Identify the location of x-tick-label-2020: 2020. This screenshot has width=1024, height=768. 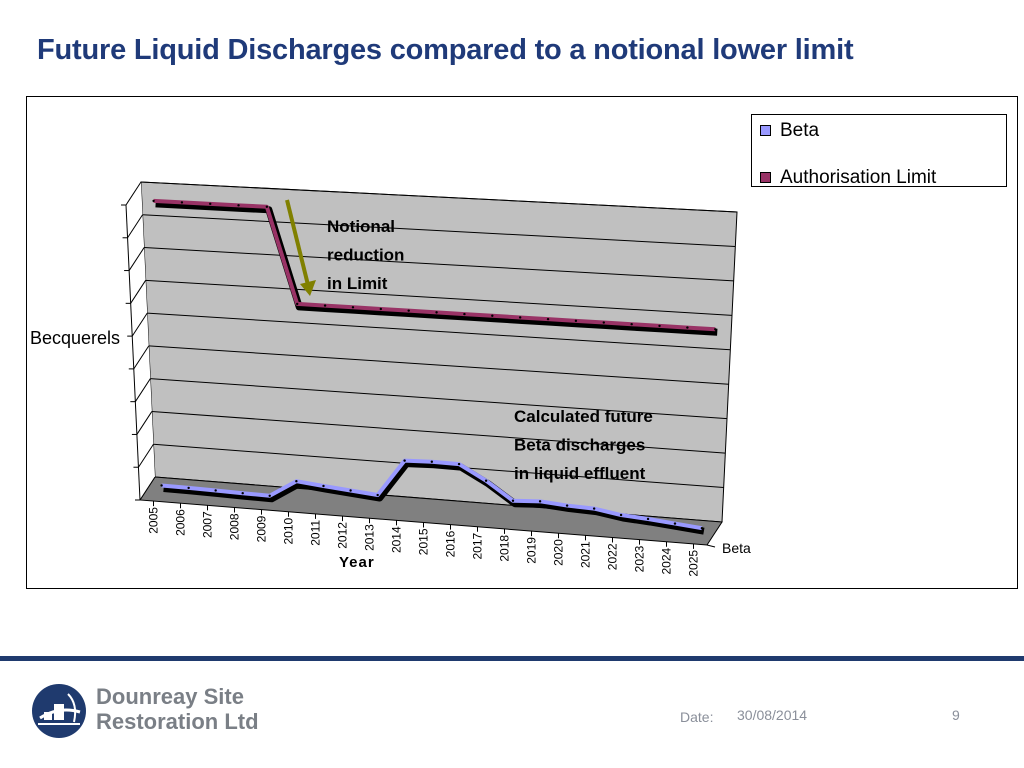
(559, 552).